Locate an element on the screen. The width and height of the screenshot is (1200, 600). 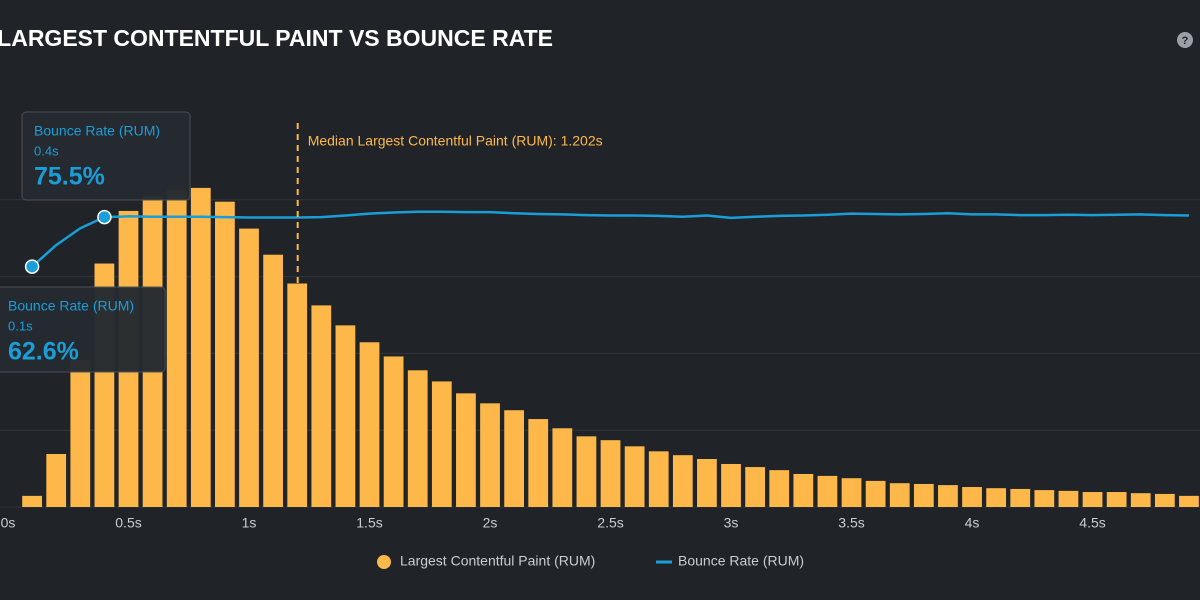
x-tick-label: 2s is located at coordinates (490, 523).